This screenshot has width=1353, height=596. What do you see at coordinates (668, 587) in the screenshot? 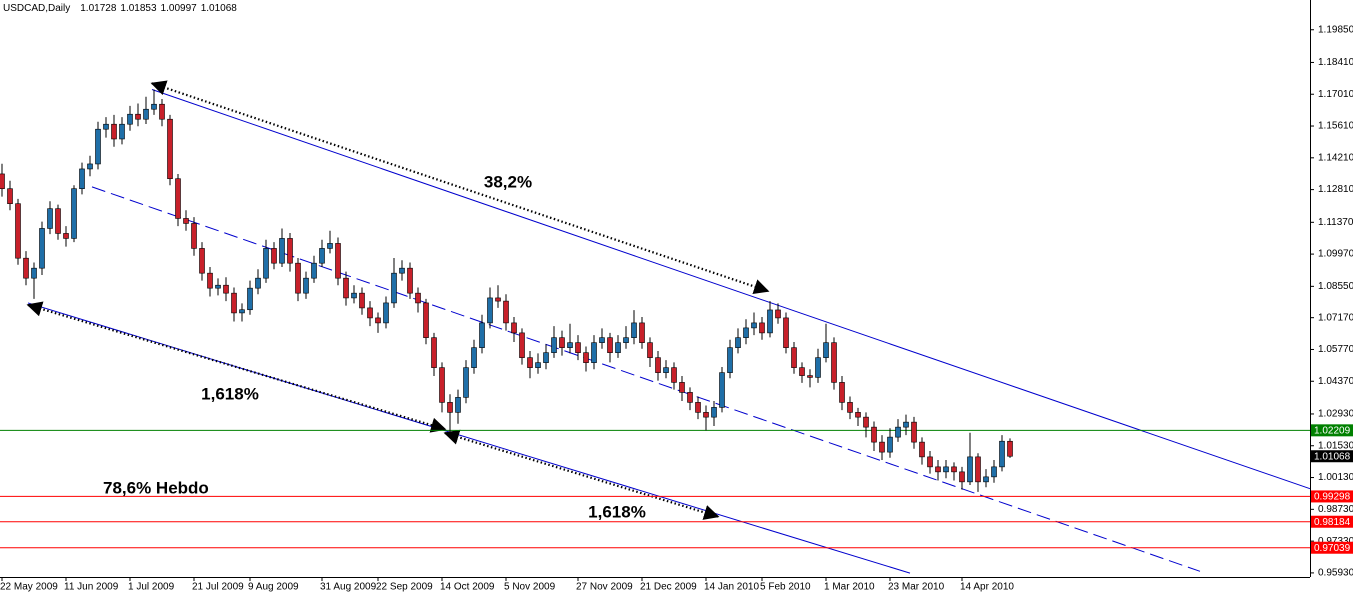
I see `x-tick-label: 21 Dec 2009` at bounding box center [668, 587].